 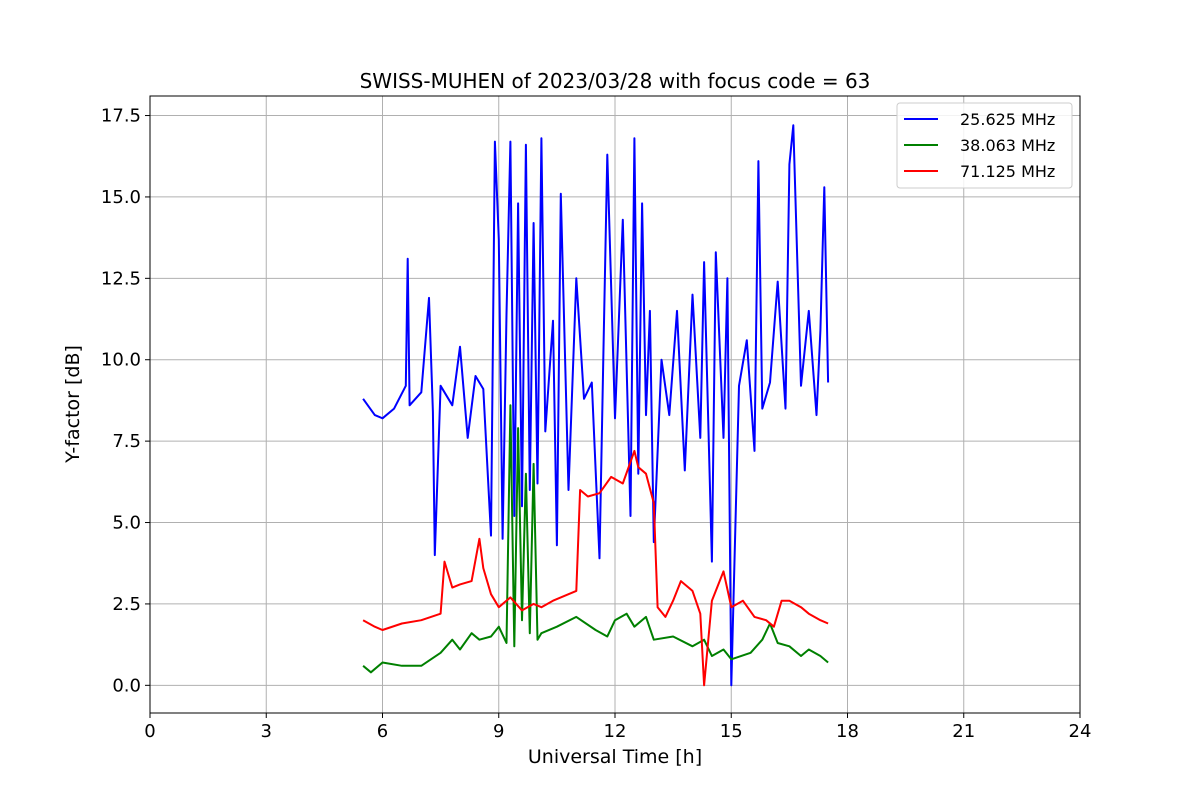 I want to click on series-line-71-125-mhz, so click(x=595, y=568).